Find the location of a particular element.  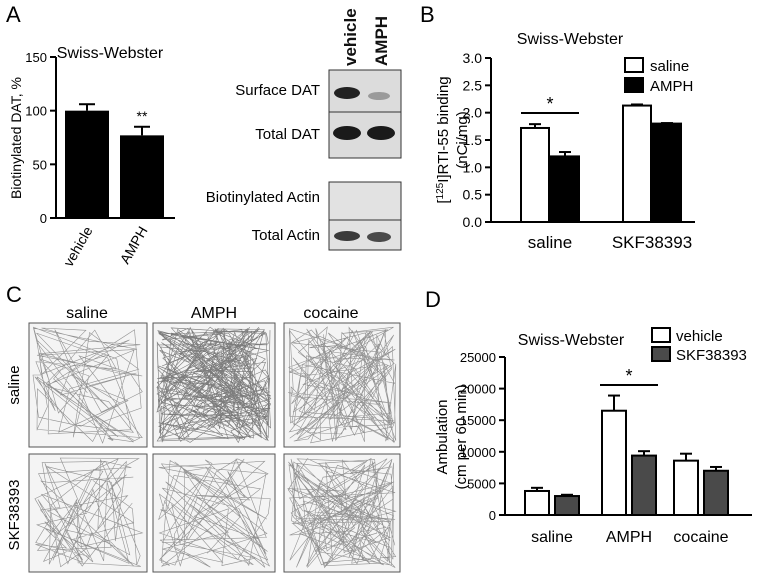

chart-d-significance: * is located at coordinates (628, 376).